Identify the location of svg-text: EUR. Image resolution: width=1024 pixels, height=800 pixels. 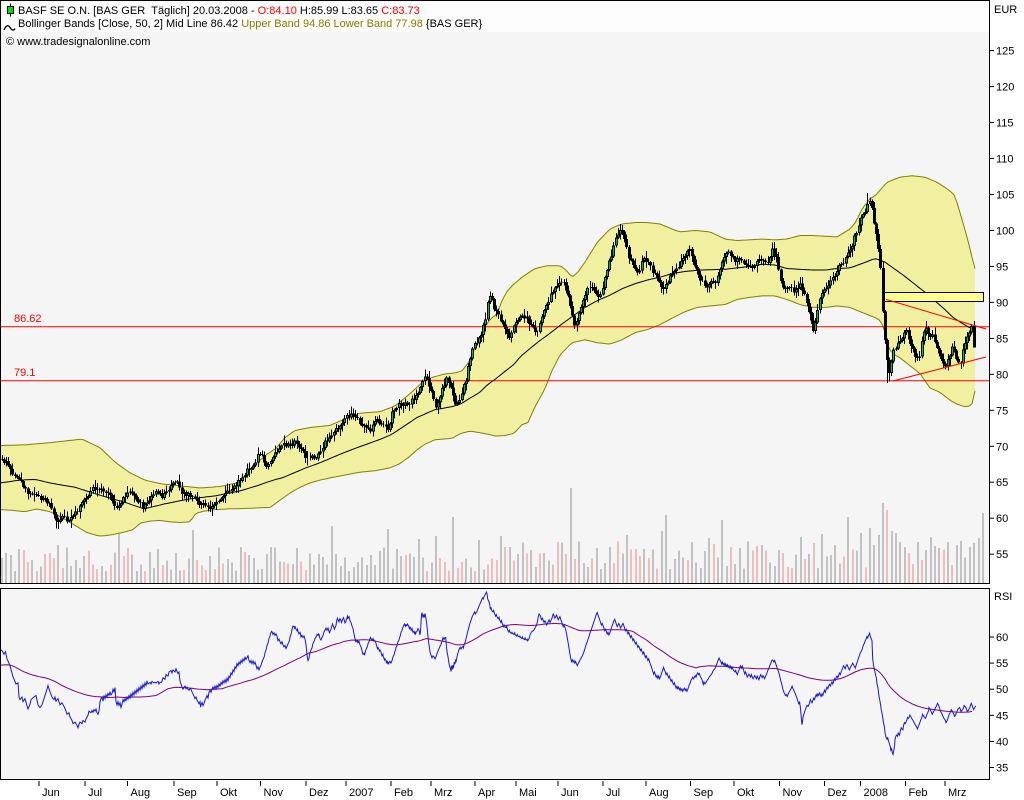
(1005, 10).